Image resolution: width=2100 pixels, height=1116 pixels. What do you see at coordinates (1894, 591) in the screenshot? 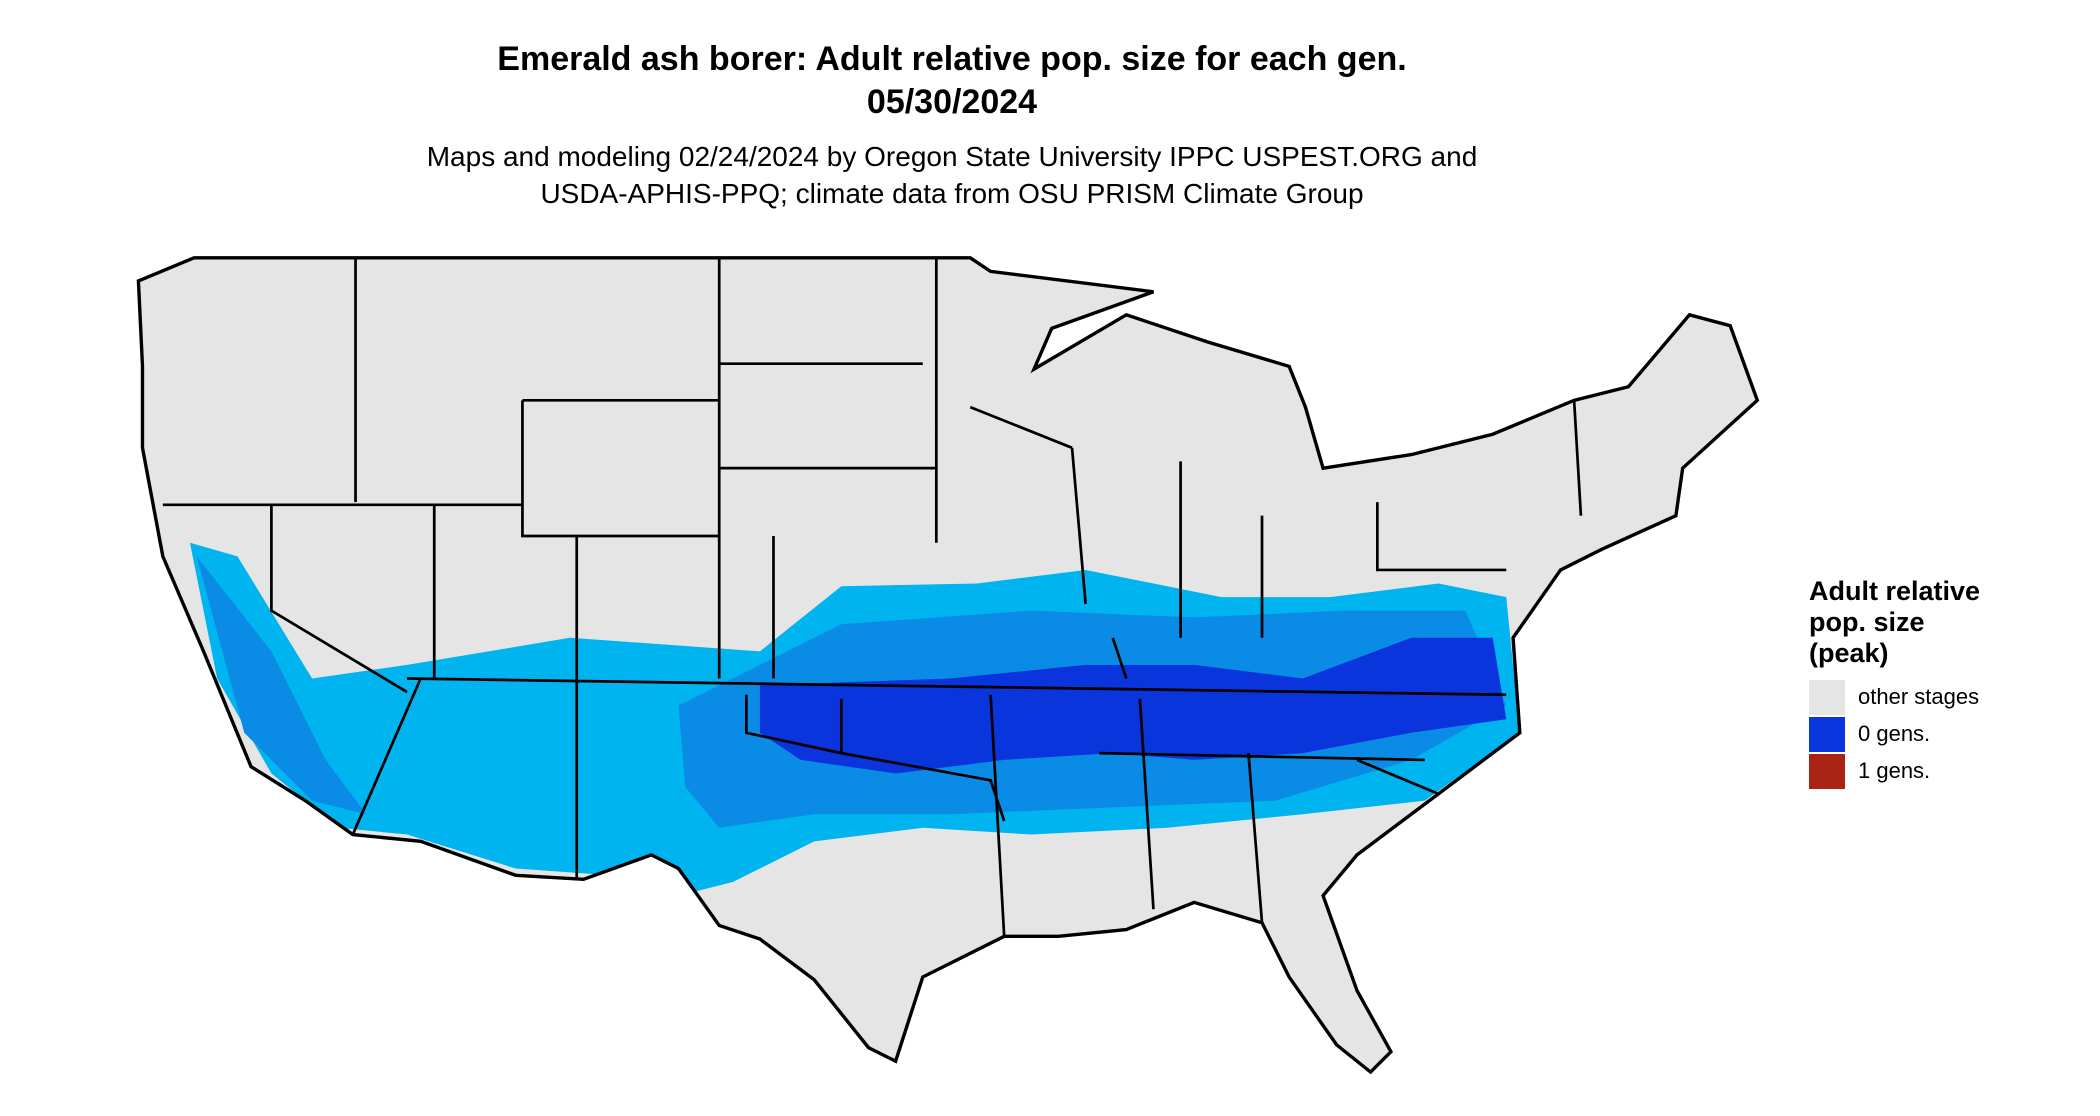
I see `legend-title: Adult relative` at bounding box center [1894, 591].